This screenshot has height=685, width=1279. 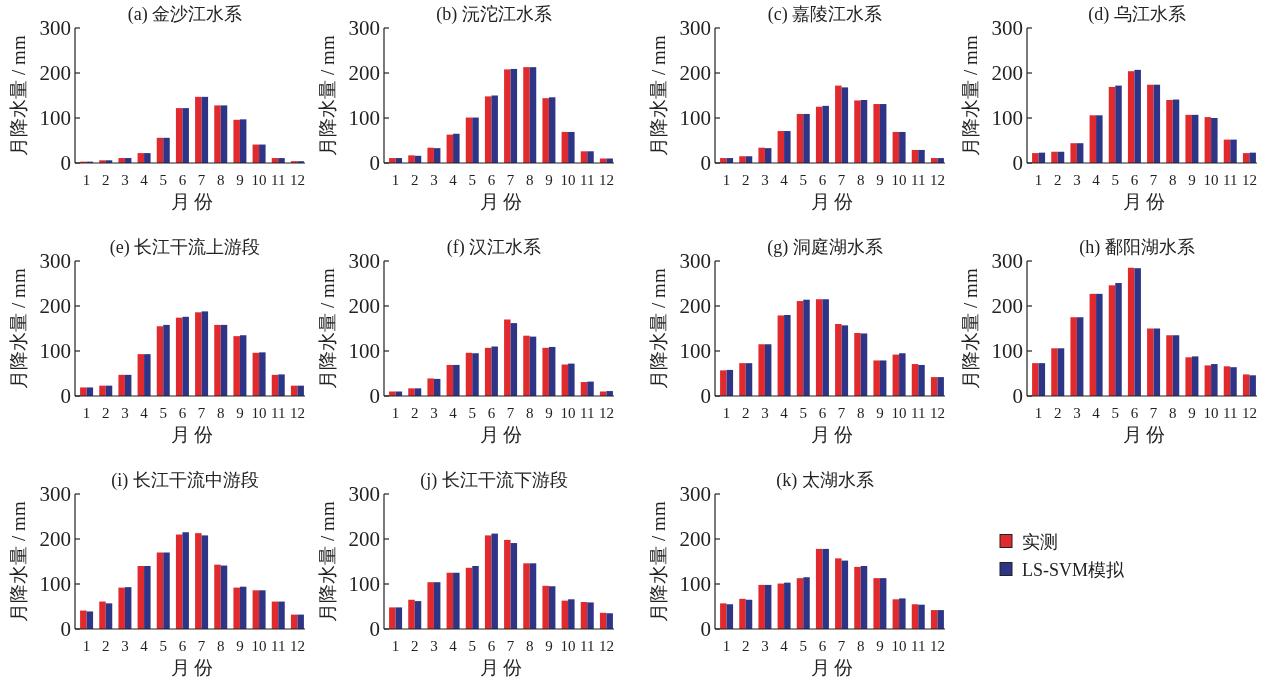 I want to click on chart-title: (d) 乌江水系, so click(x=1137, y=14).